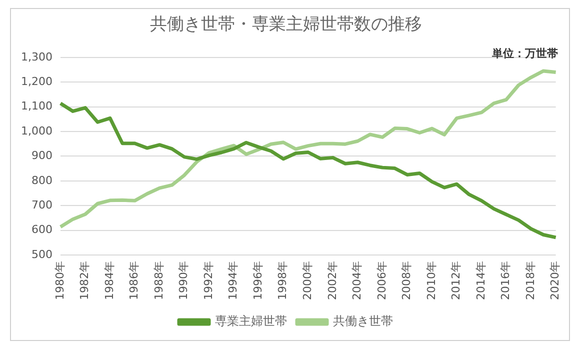 This screenshot has width=580, height=349. I want to click on x-tick-label: 1990年, so click(183, 280).